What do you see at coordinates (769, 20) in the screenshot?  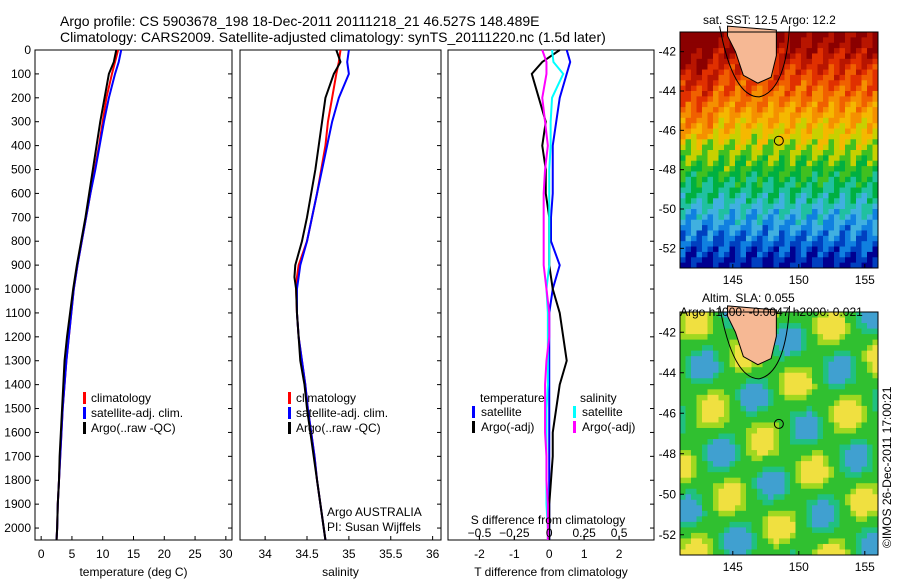 I see `sst-map-title: sat. SST: 12.5 Argo: 12.2` at bounding box center [769, 20].